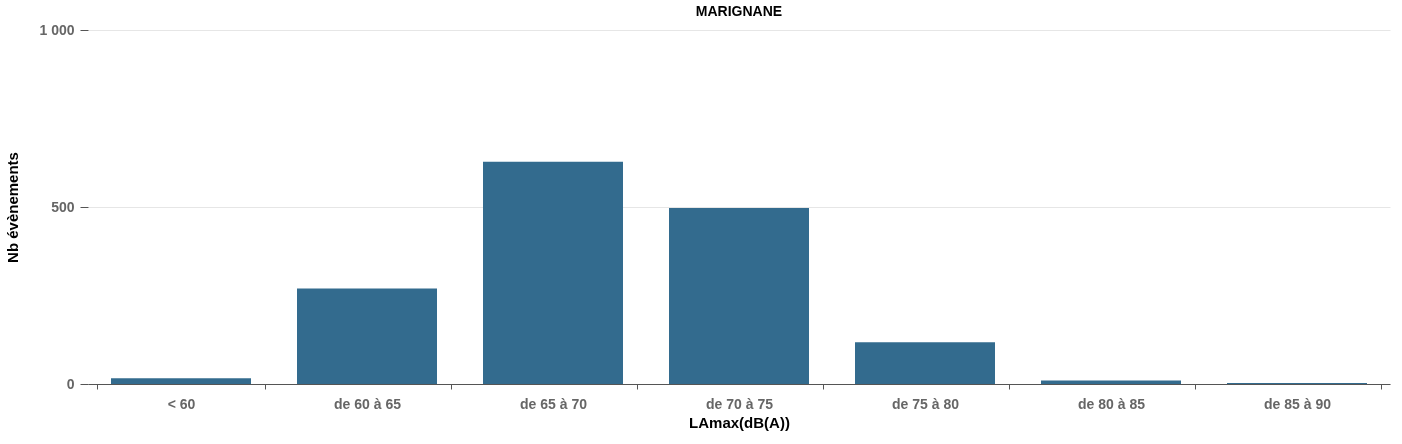  What do you see at coordinates (554, 403) in the screenshot?
I see `x-tick-label: de 65 à 70` at bounding box center [554, 403].